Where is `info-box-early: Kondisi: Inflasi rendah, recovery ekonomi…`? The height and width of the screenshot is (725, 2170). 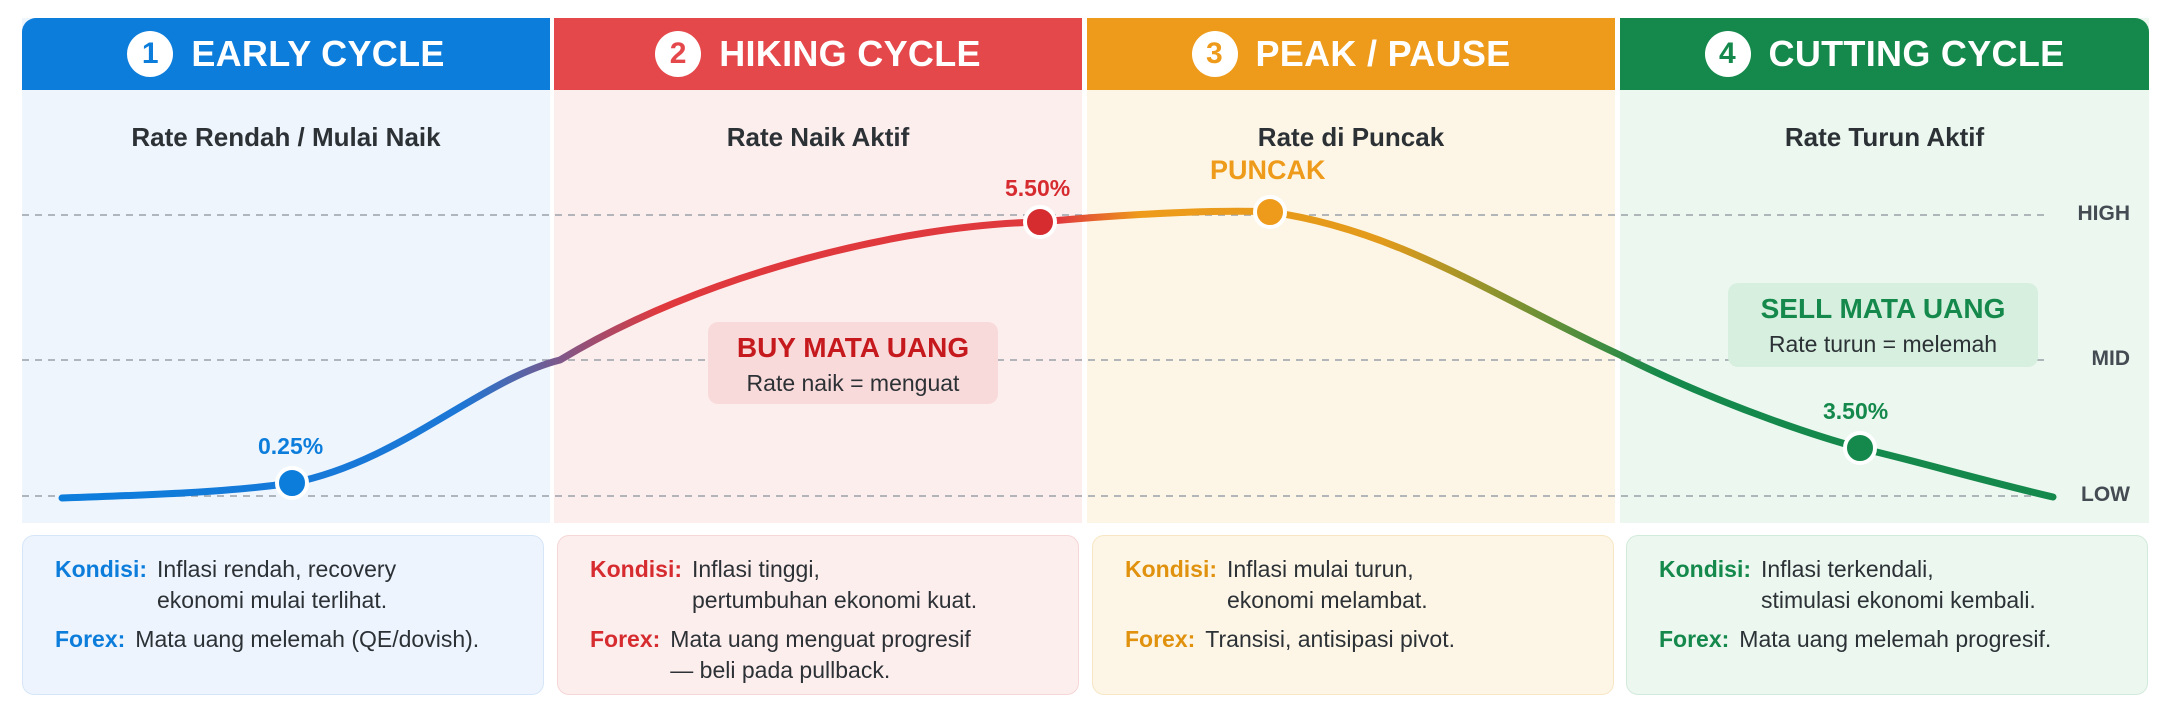 info-box-early: Kondisi: Inflasi rendah, recovery ekonomi… is located at coordinates (283, 615).